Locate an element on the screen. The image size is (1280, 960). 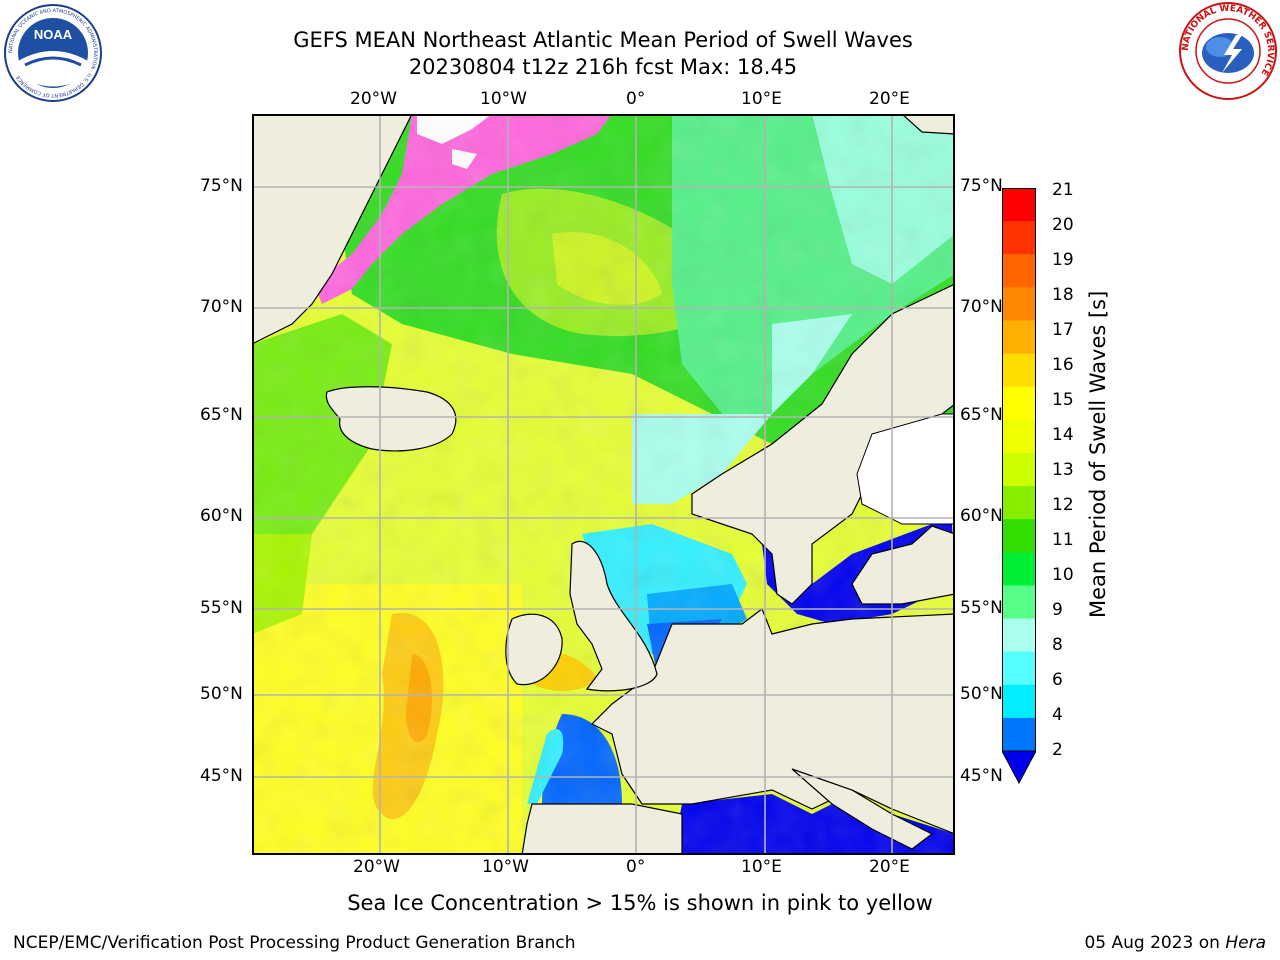
lon-tick-bottom-0: 0° is located at coordinates (636, 867).